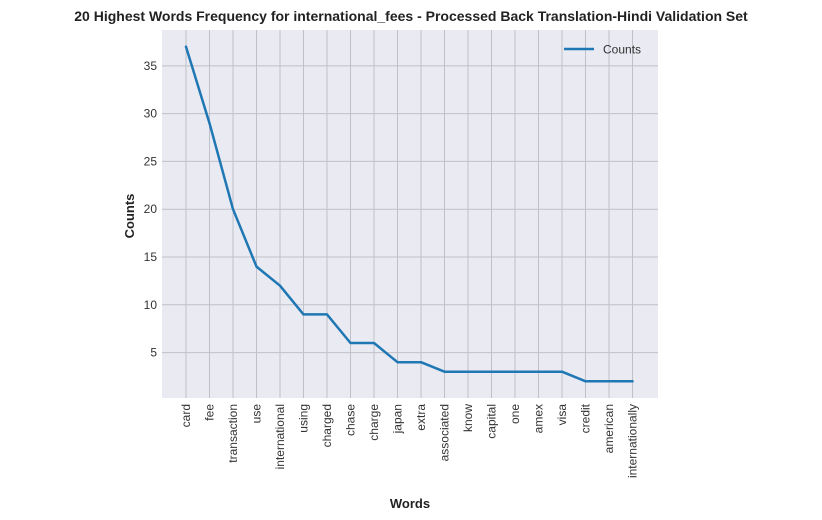 This screenshot has width=822, height=520. What do you see at coordinates (374, 422) in the screenshot?
I see `x-tick-label: charge` at bounding box center [374, 422].